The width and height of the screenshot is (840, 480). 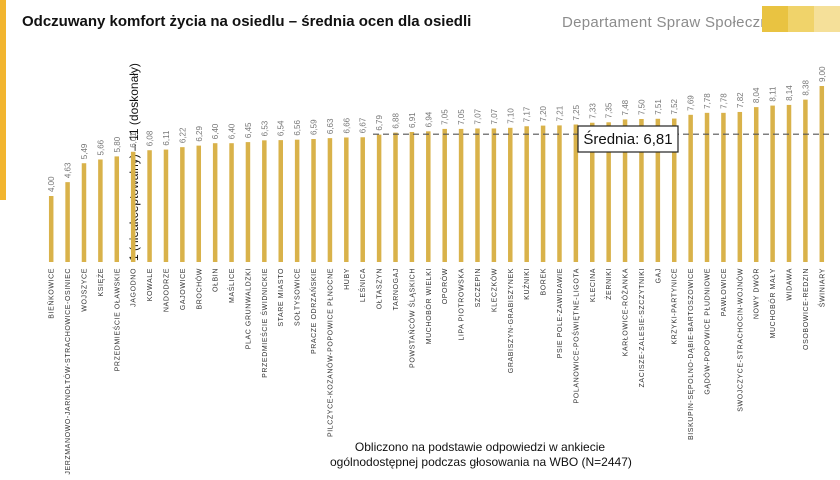 What do you see at coordinates (379, 122) in the screenshot?
I see `bar-value-label: 6,79` at bounding box center [379, 122].